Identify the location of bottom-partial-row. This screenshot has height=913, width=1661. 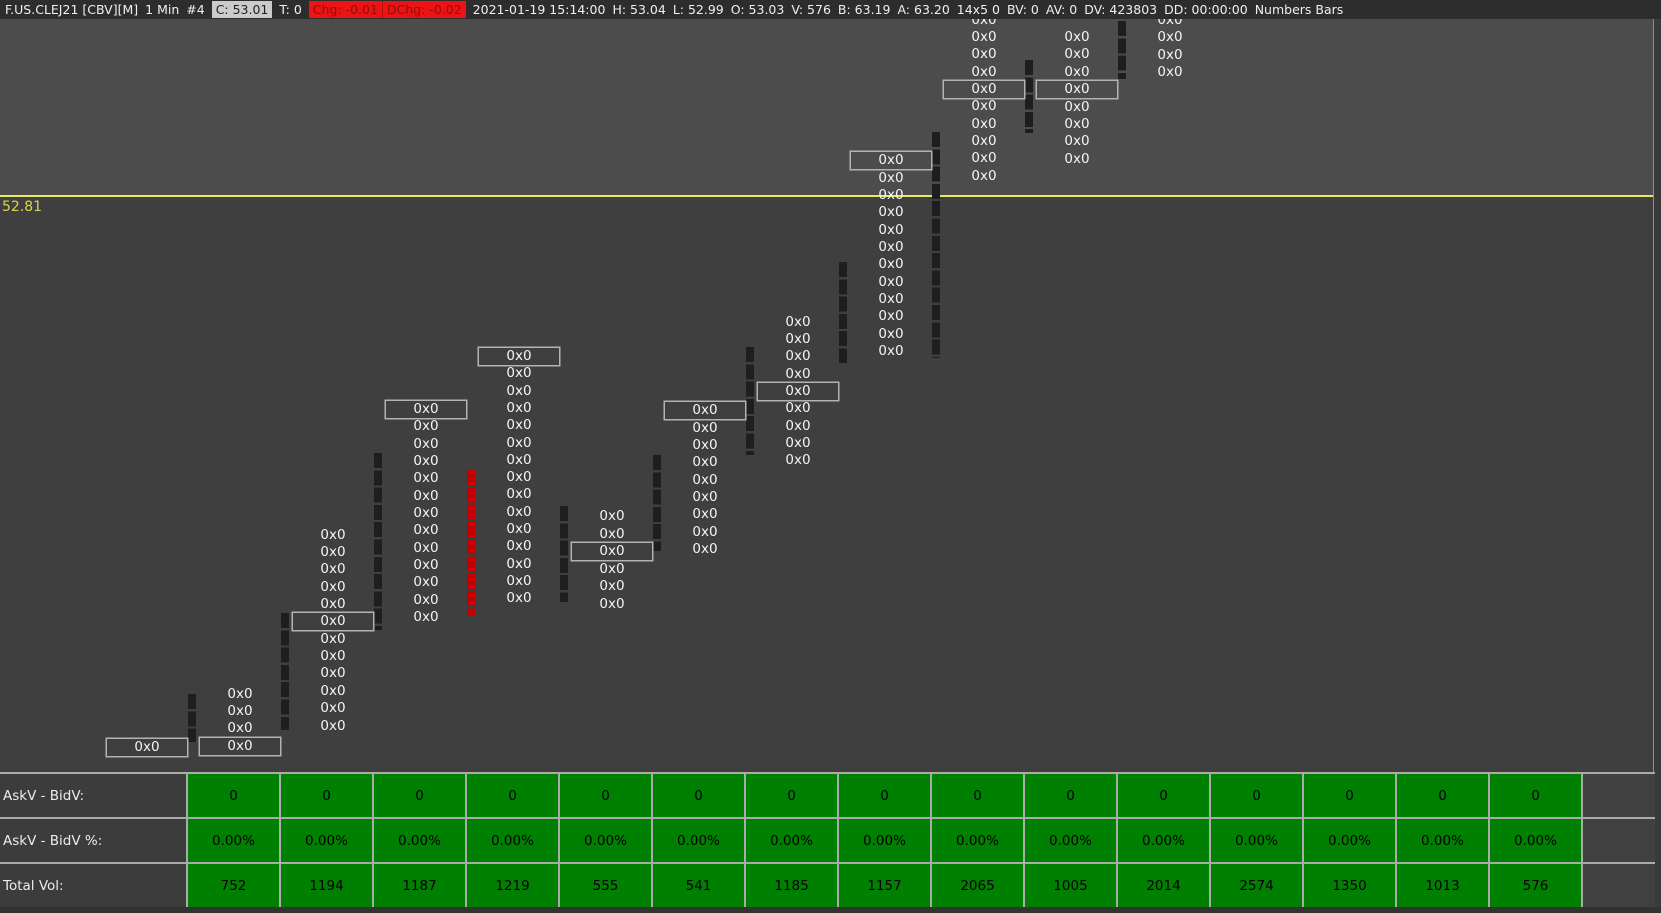
(830, 910).